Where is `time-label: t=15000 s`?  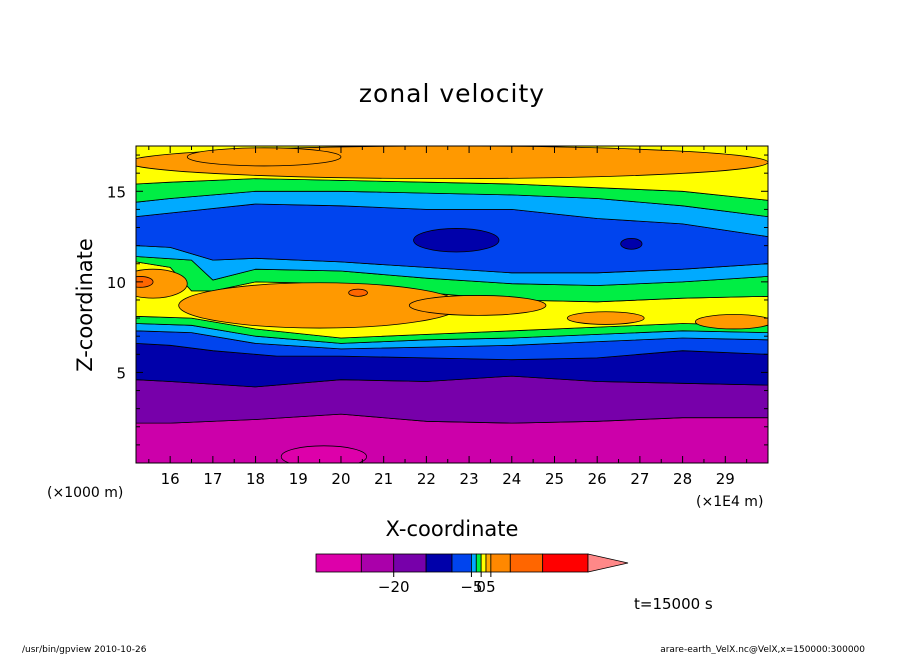 time-label: t=15000 s is located at coordinates (673, 604).